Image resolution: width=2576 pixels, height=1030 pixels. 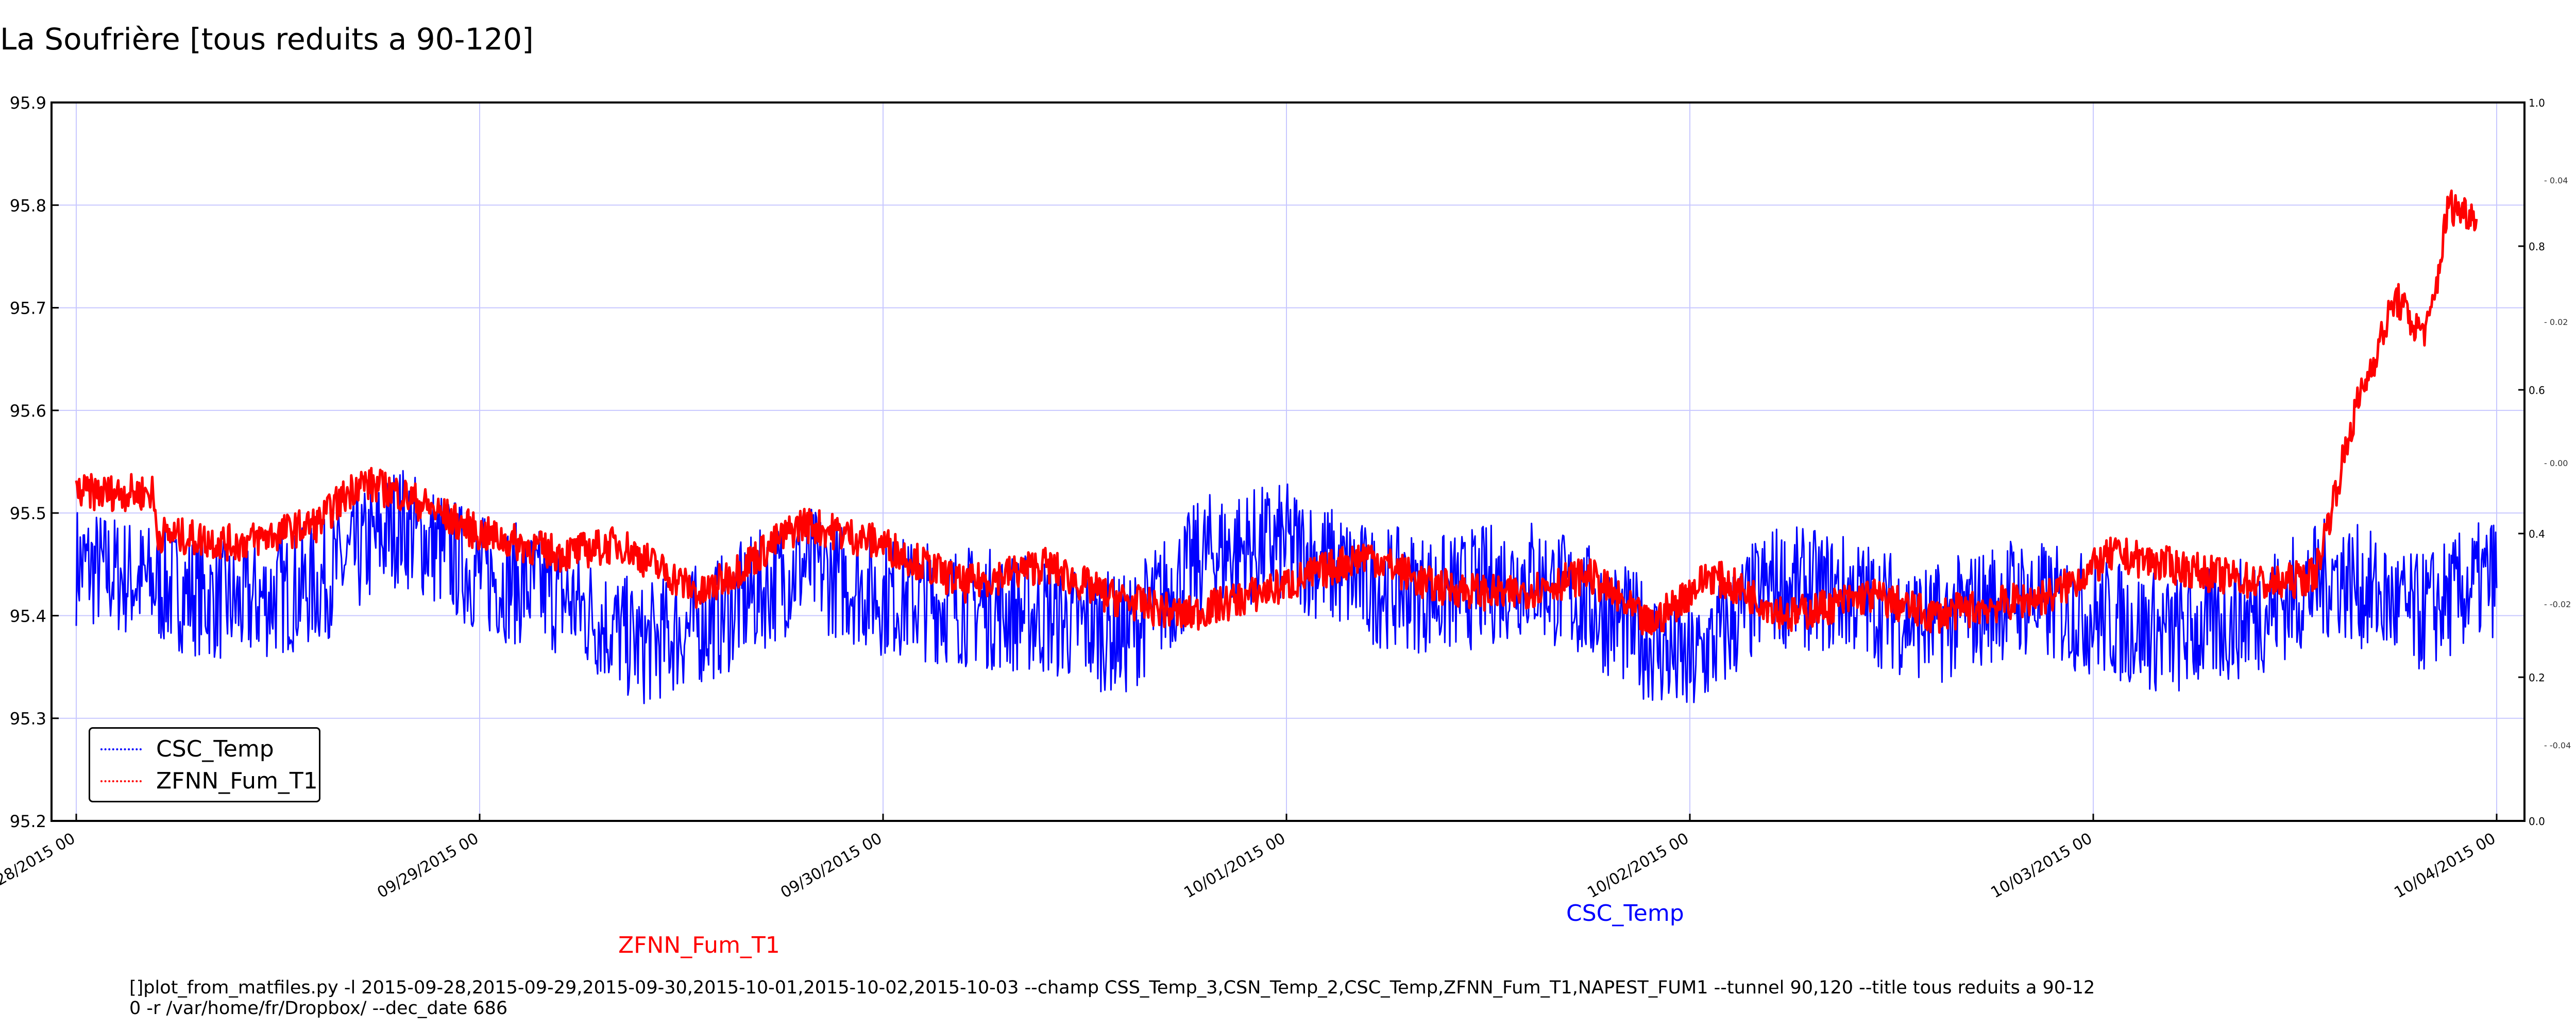 What do you see at coordinates (1235, 866) in the screenshot?
I see `x-tick-label: 10/01/2015 00` at bounding box center [1235, 866].